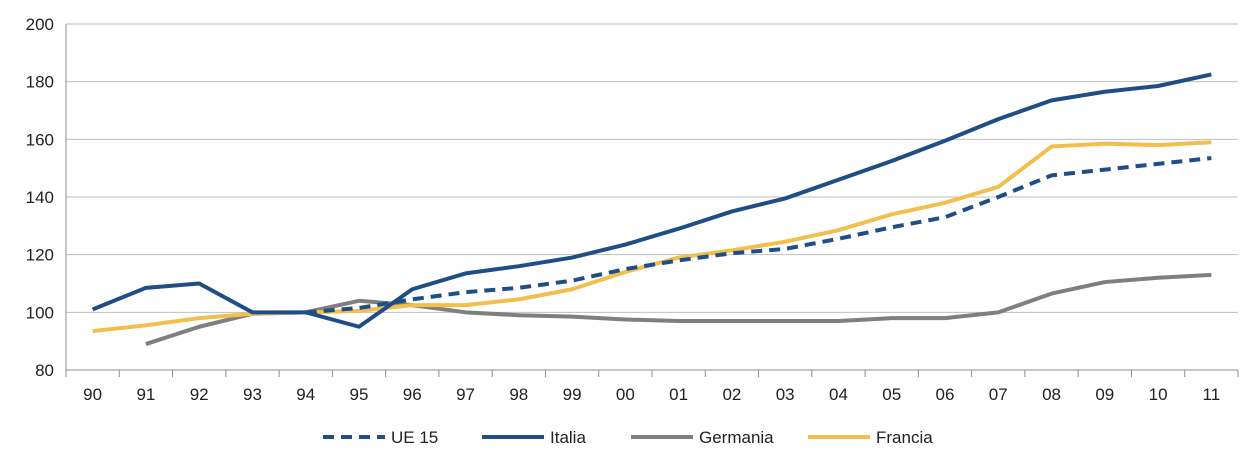 This screenshot has width=1245, height=450. Describe the element at coordinates (628, 437) in the screenshot. I see `legend: UE 15 Italia Germania Francia` at that location.